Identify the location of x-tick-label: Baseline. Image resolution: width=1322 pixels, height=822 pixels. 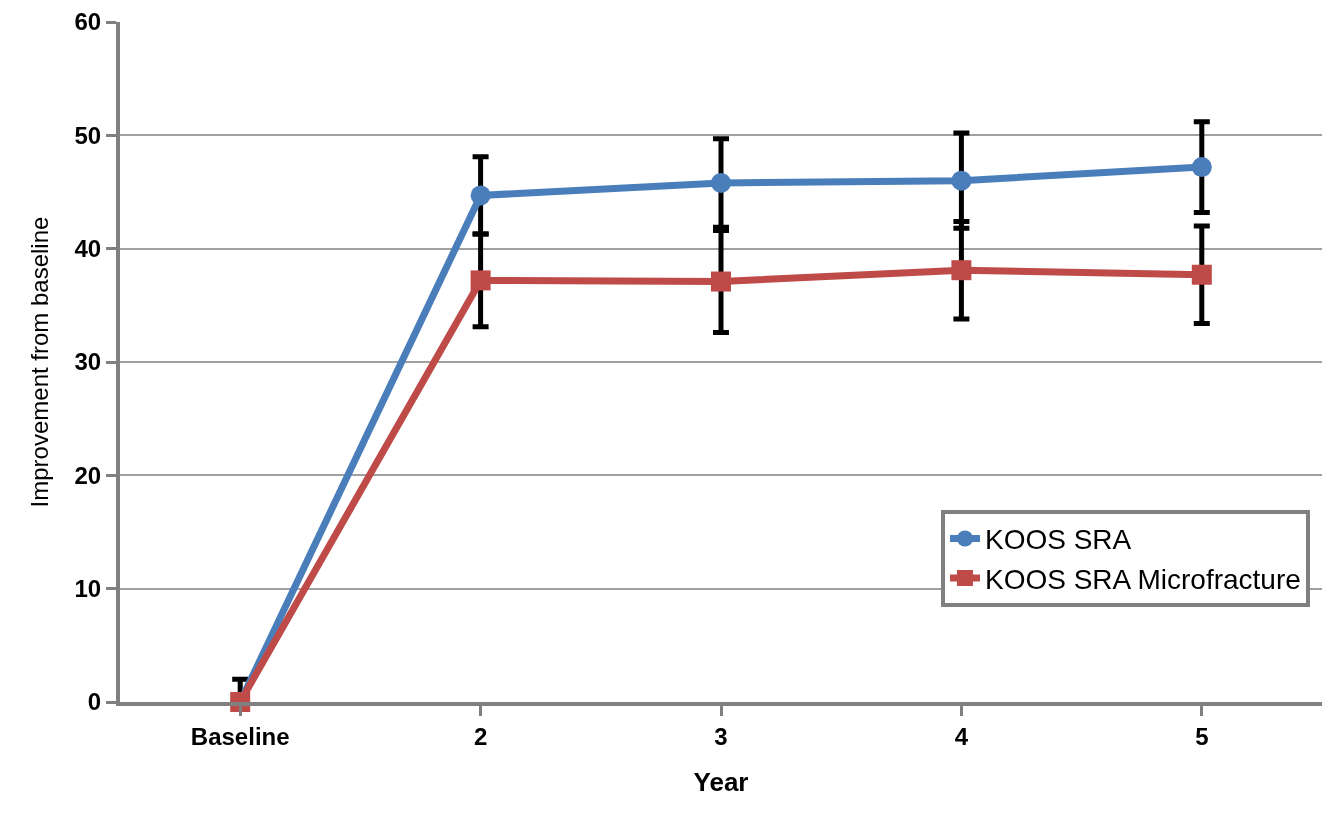
(240, 736).